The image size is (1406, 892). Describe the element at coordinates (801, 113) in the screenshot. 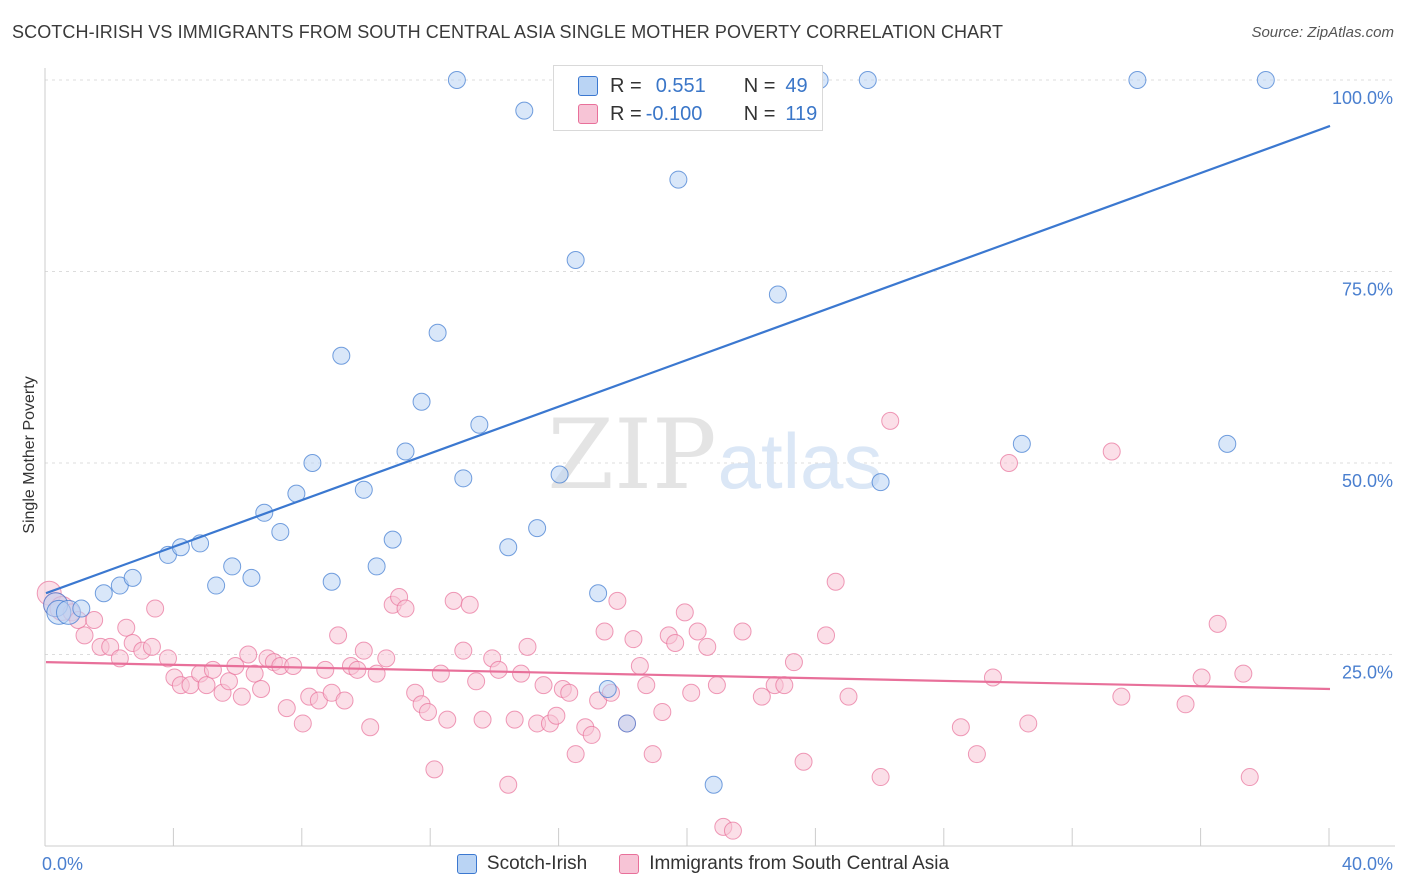

I see `legend-n-value: 119` at that location.